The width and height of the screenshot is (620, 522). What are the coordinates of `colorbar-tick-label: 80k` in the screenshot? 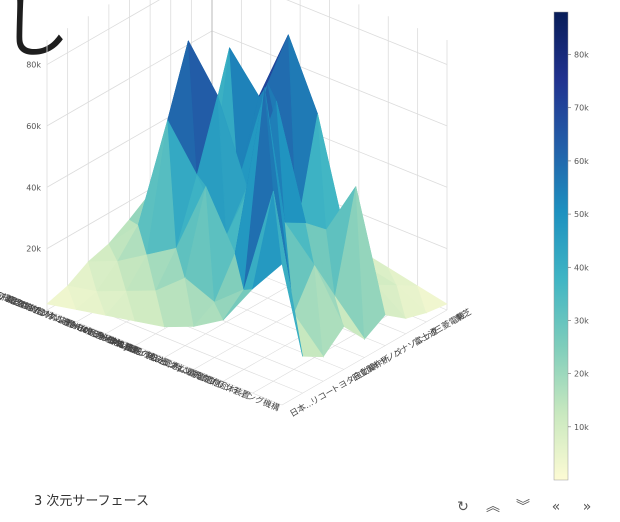 It's located at (581, 55).